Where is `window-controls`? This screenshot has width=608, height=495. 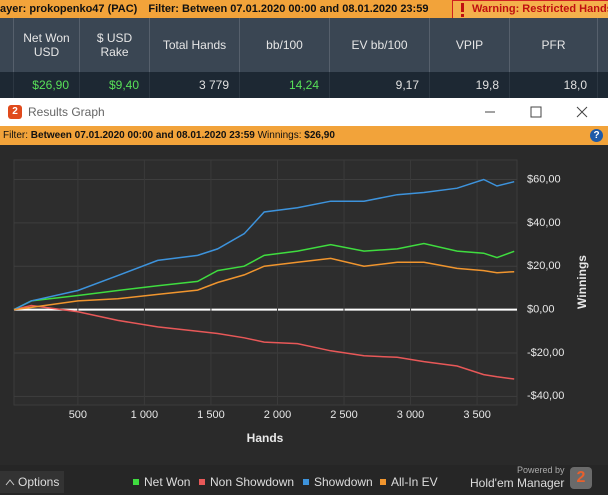 window-controls is located at coordinates (536, 112).